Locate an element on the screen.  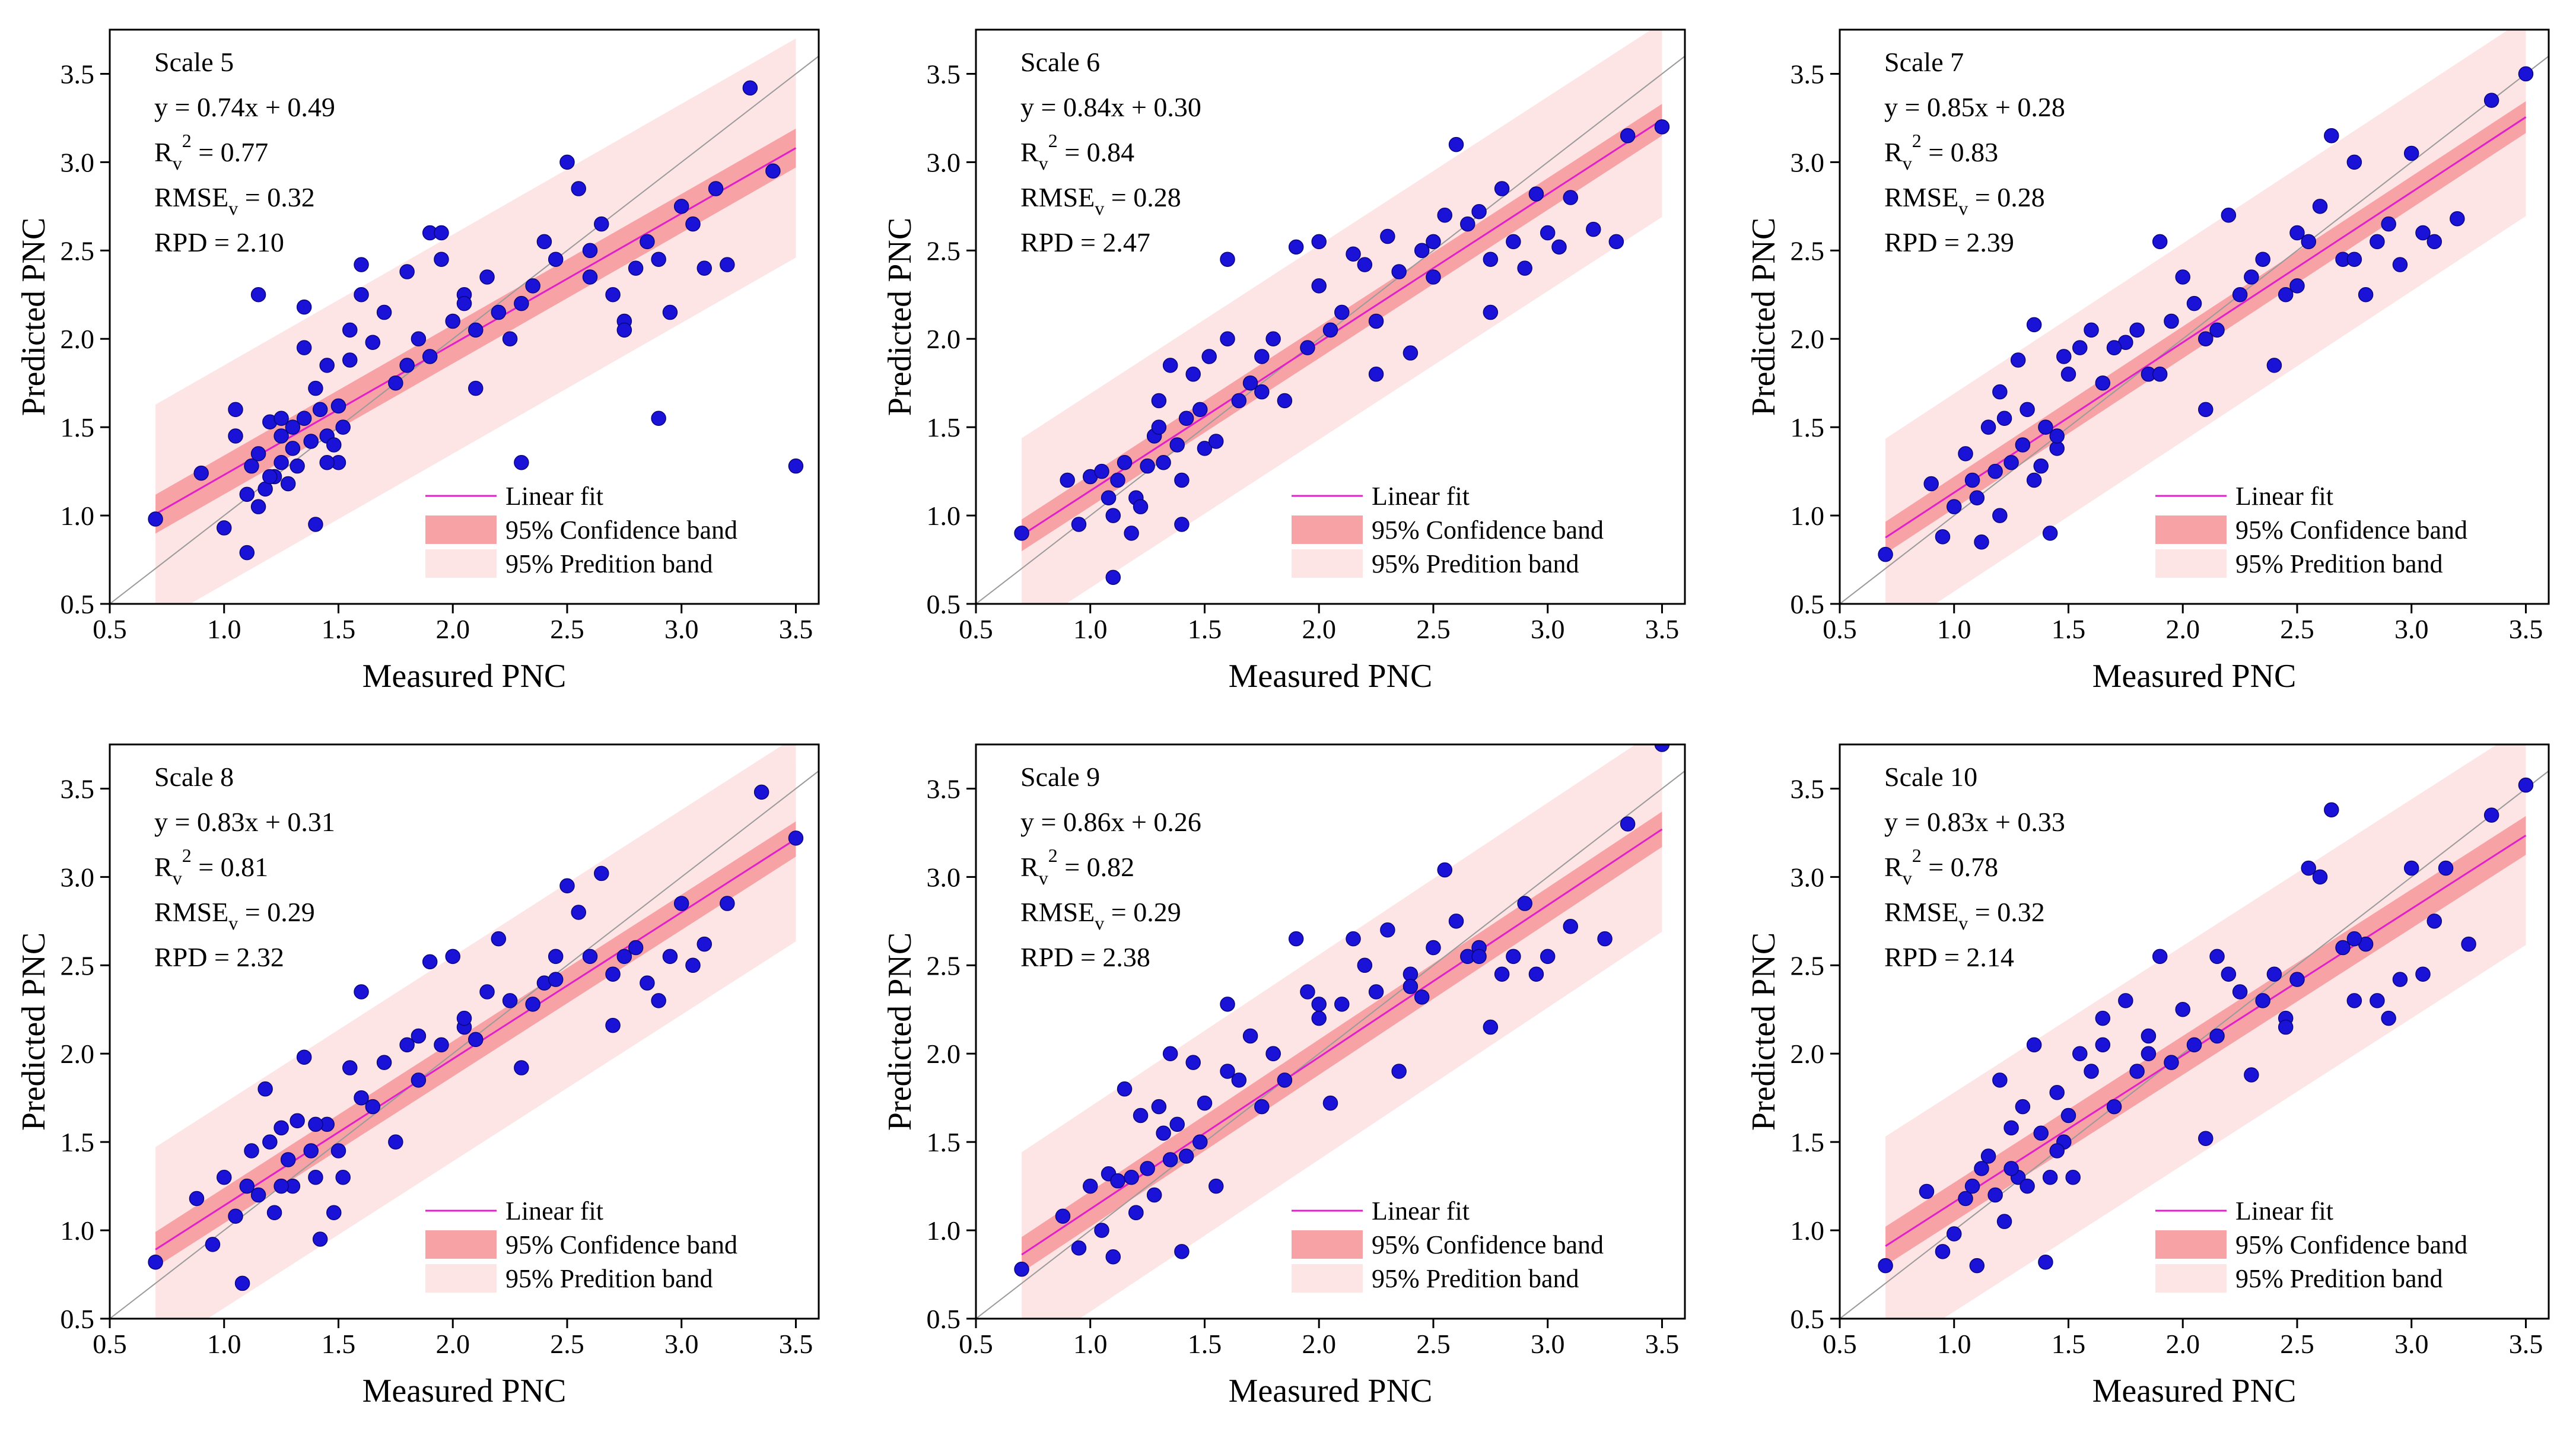
legend-prediction-label: 95% Predition band is located at coordinates (1475, 1278).